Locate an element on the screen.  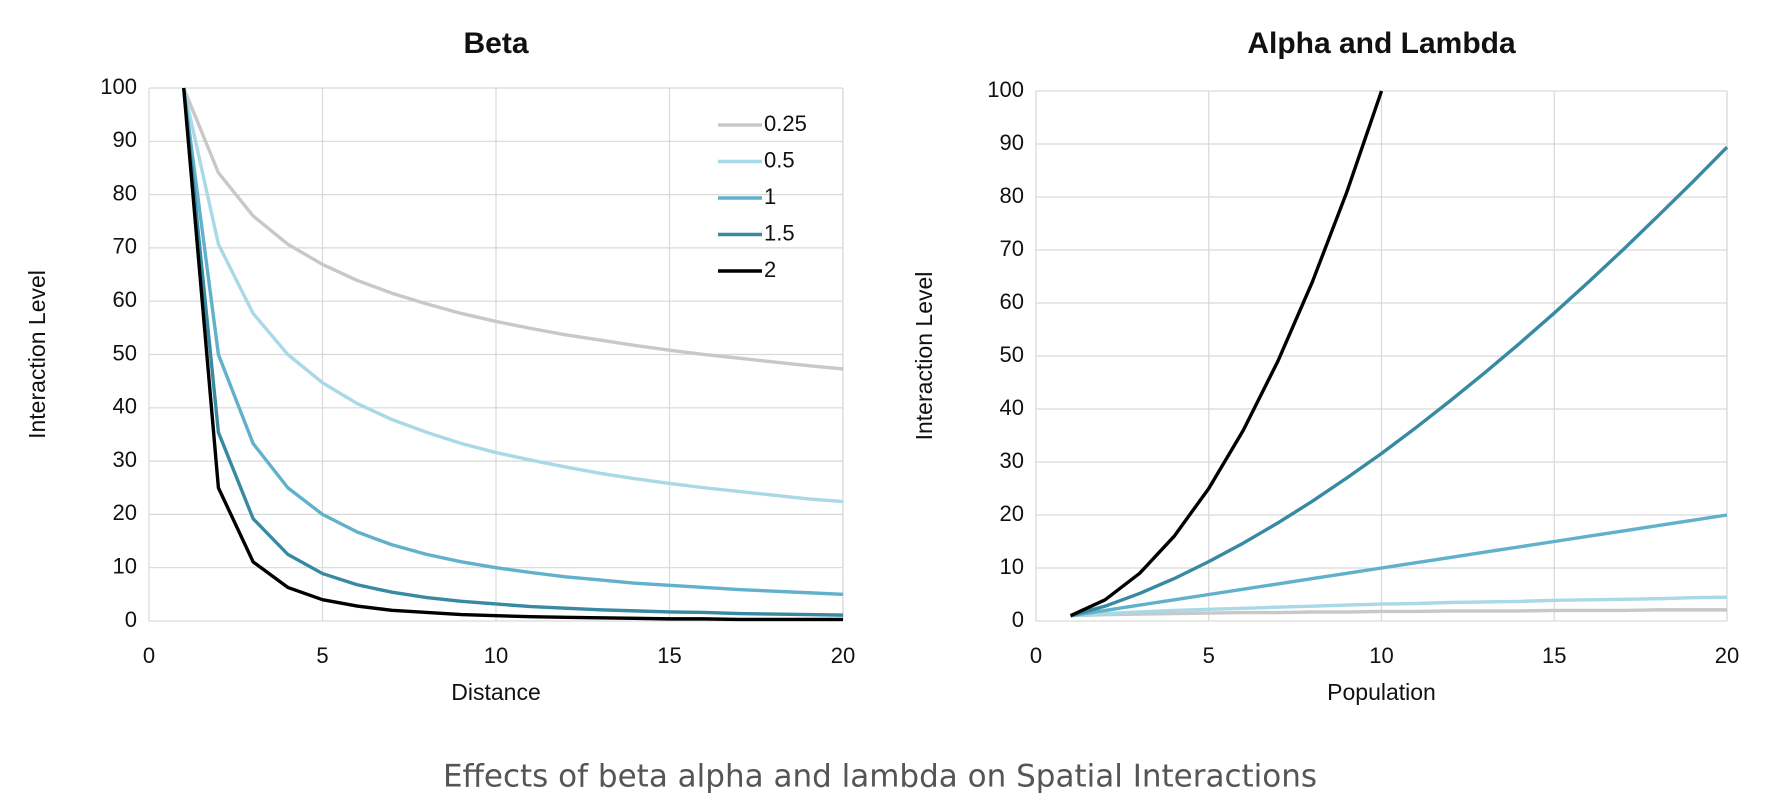
chart-title: Alpha and Lambda is located at coordinates (1381, 43).